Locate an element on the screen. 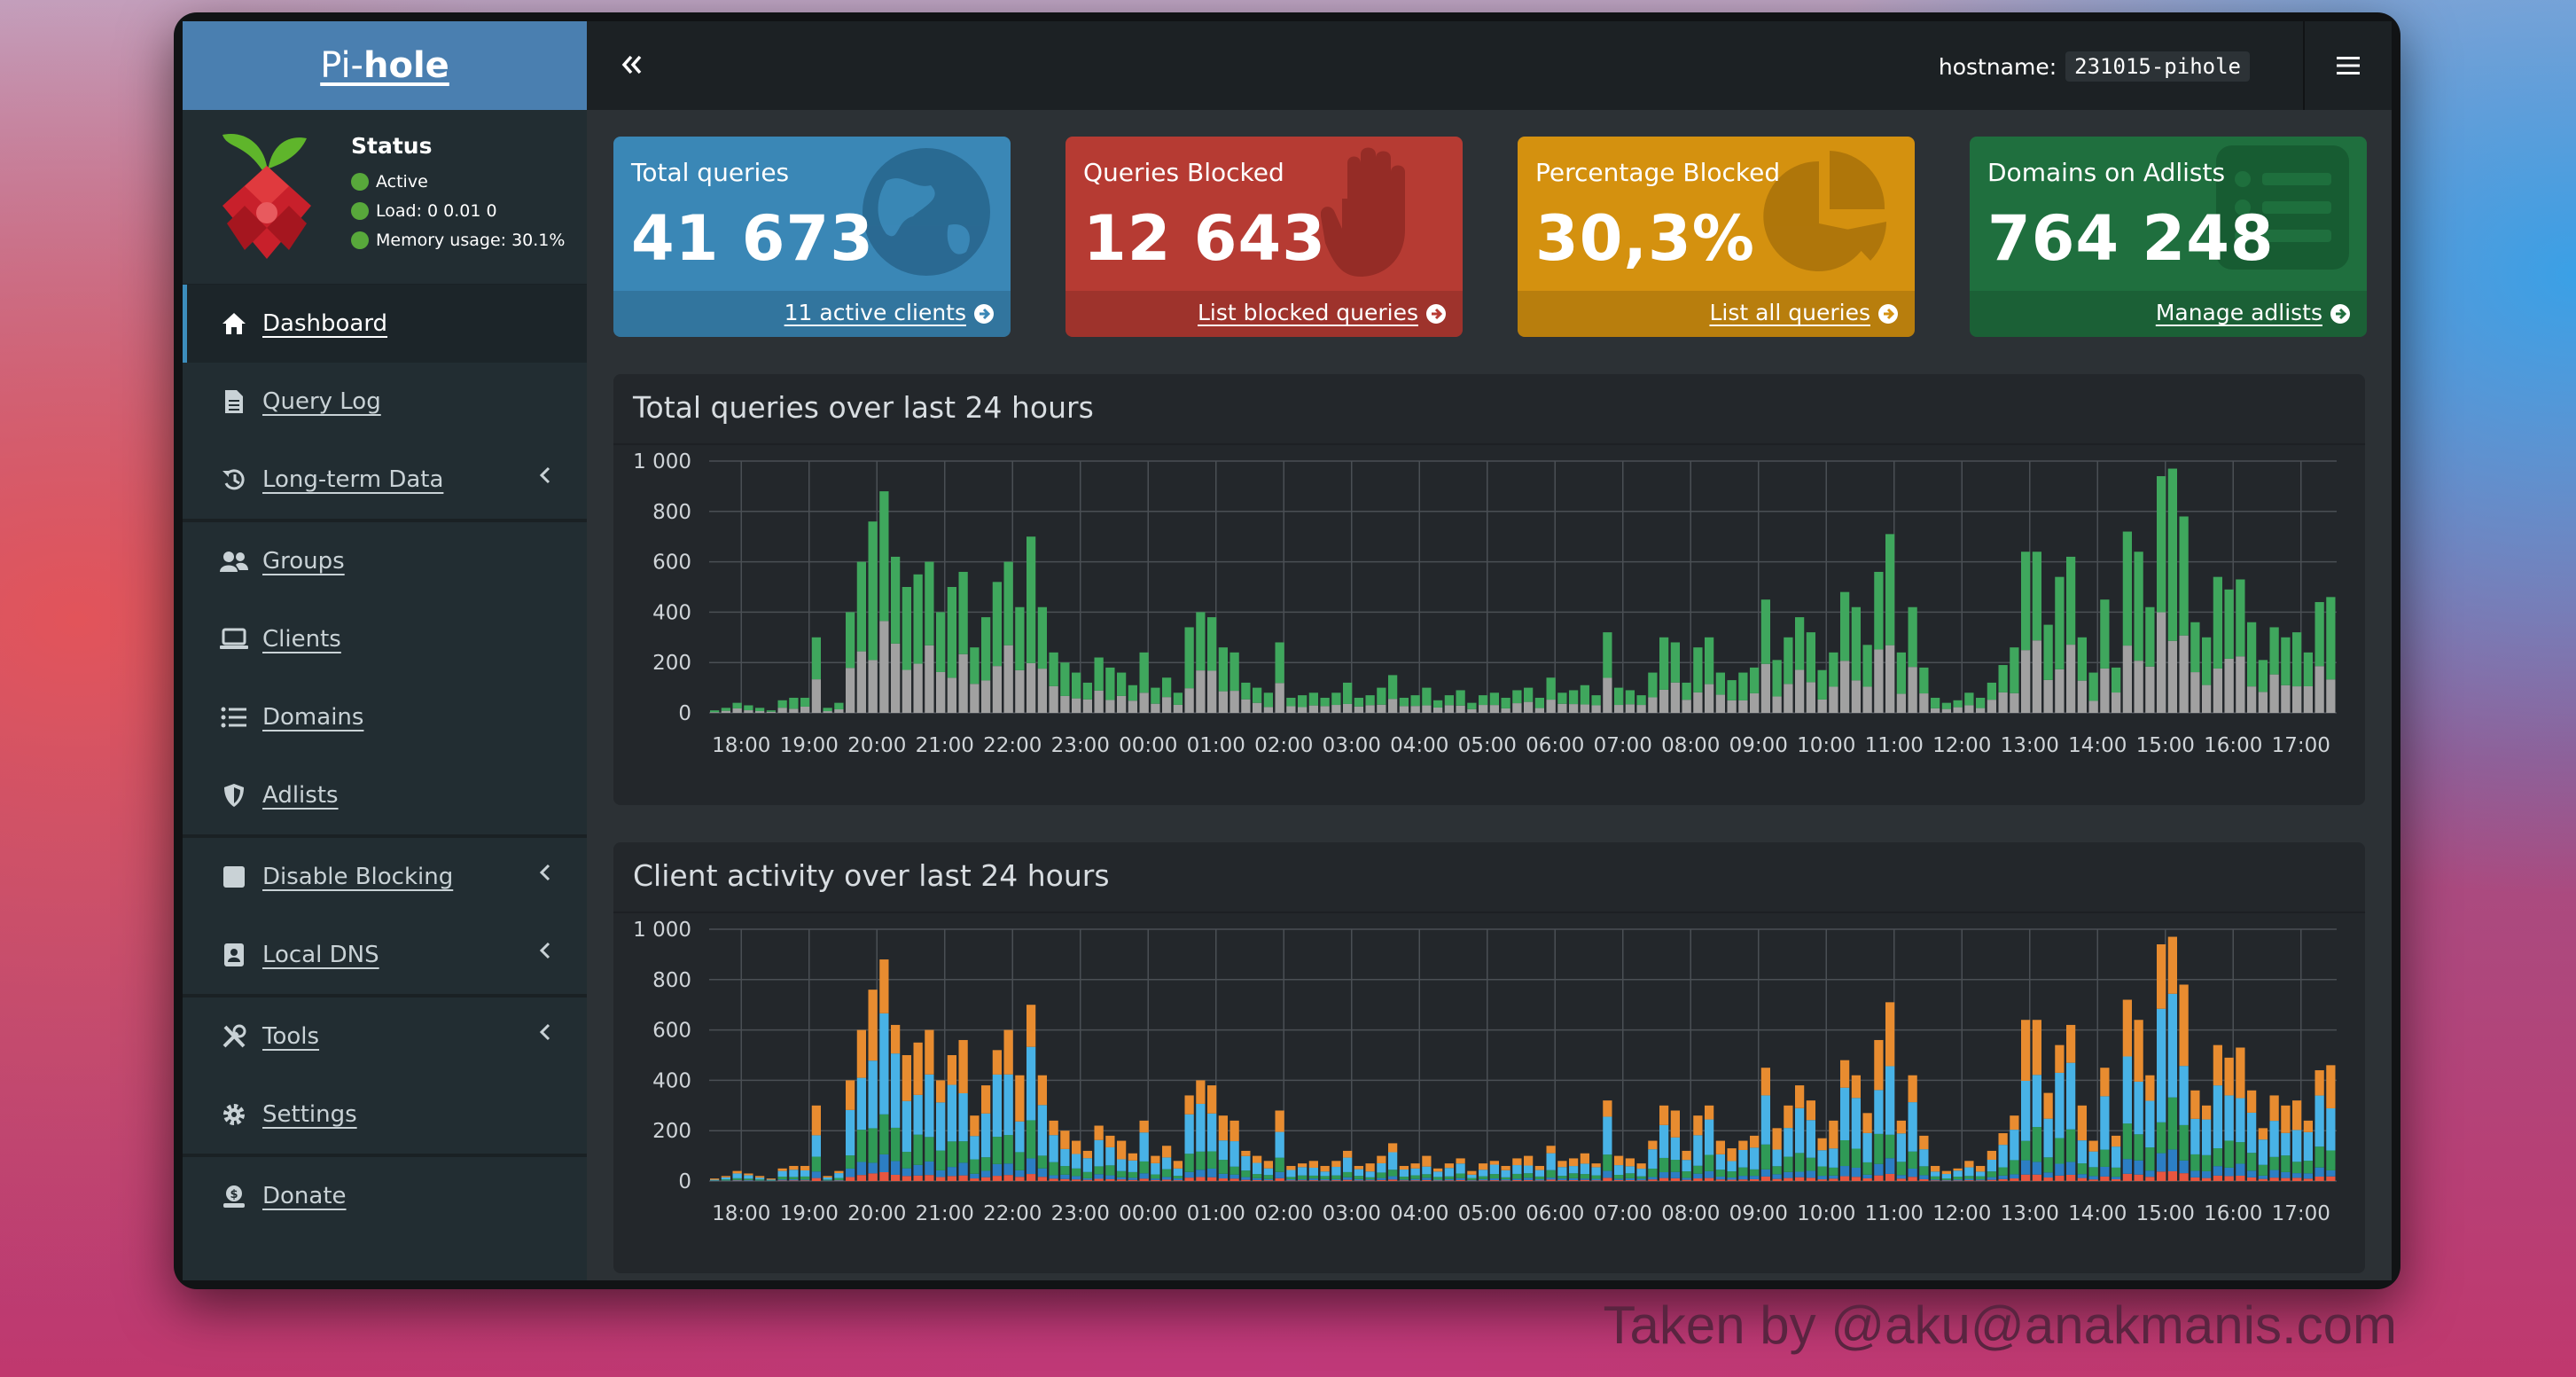 The image size is (2576, 1377). sidebar-item-dashboard: Dashboard is located at coordinates (385, 324).